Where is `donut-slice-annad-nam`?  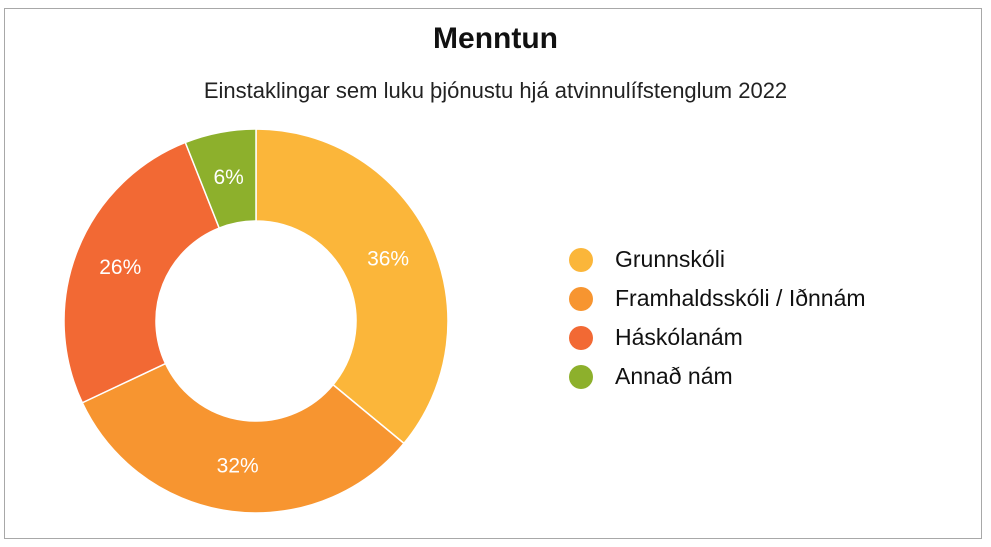
donut-slice-annad-nam is located at coordinates (220, 178).